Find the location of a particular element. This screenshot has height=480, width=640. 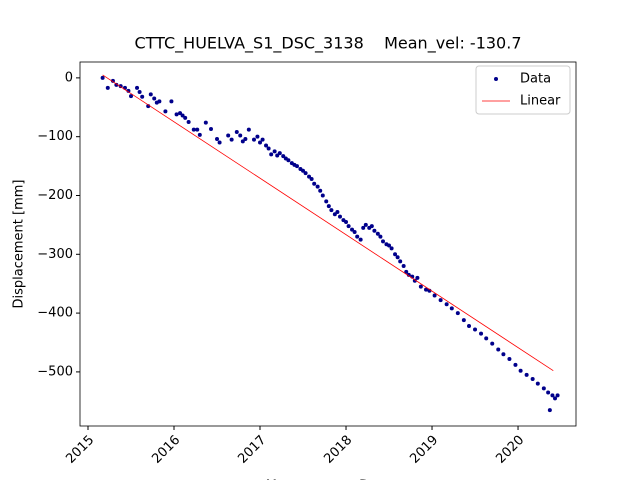

y-tick-label: −400 is located at coordinates (55, 313).